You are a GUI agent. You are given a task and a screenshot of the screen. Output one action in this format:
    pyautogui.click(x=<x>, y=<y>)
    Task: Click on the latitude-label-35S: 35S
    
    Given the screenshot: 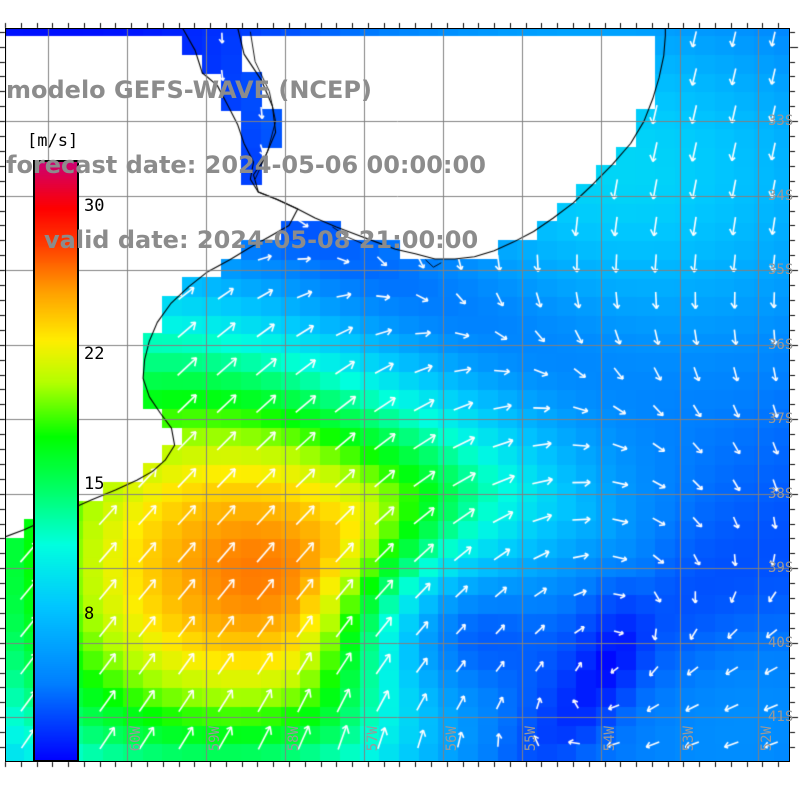 What is the action you would take?
    pyautogui.click(x=781, y=270)
    